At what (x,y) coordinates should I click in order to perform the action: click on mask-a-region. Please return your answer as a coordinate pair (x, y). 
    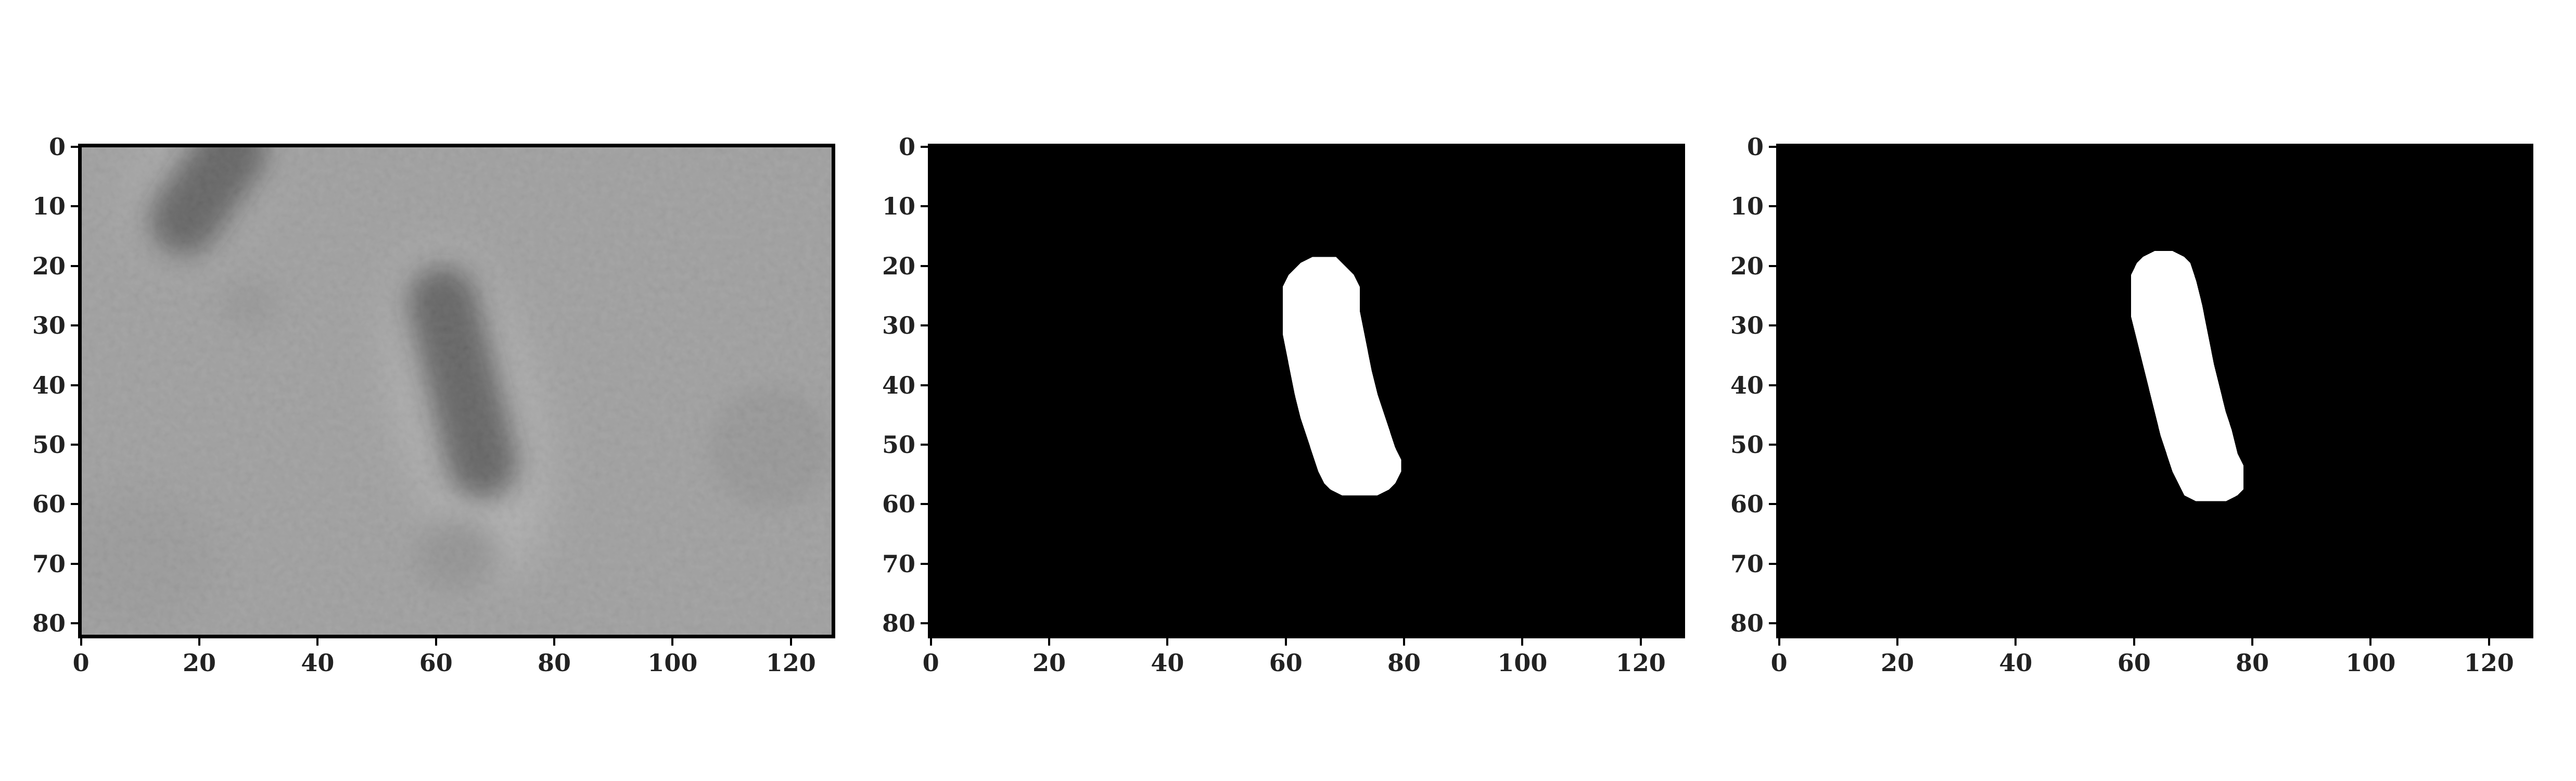
    Looking at the image, I should click on (1342, 376).